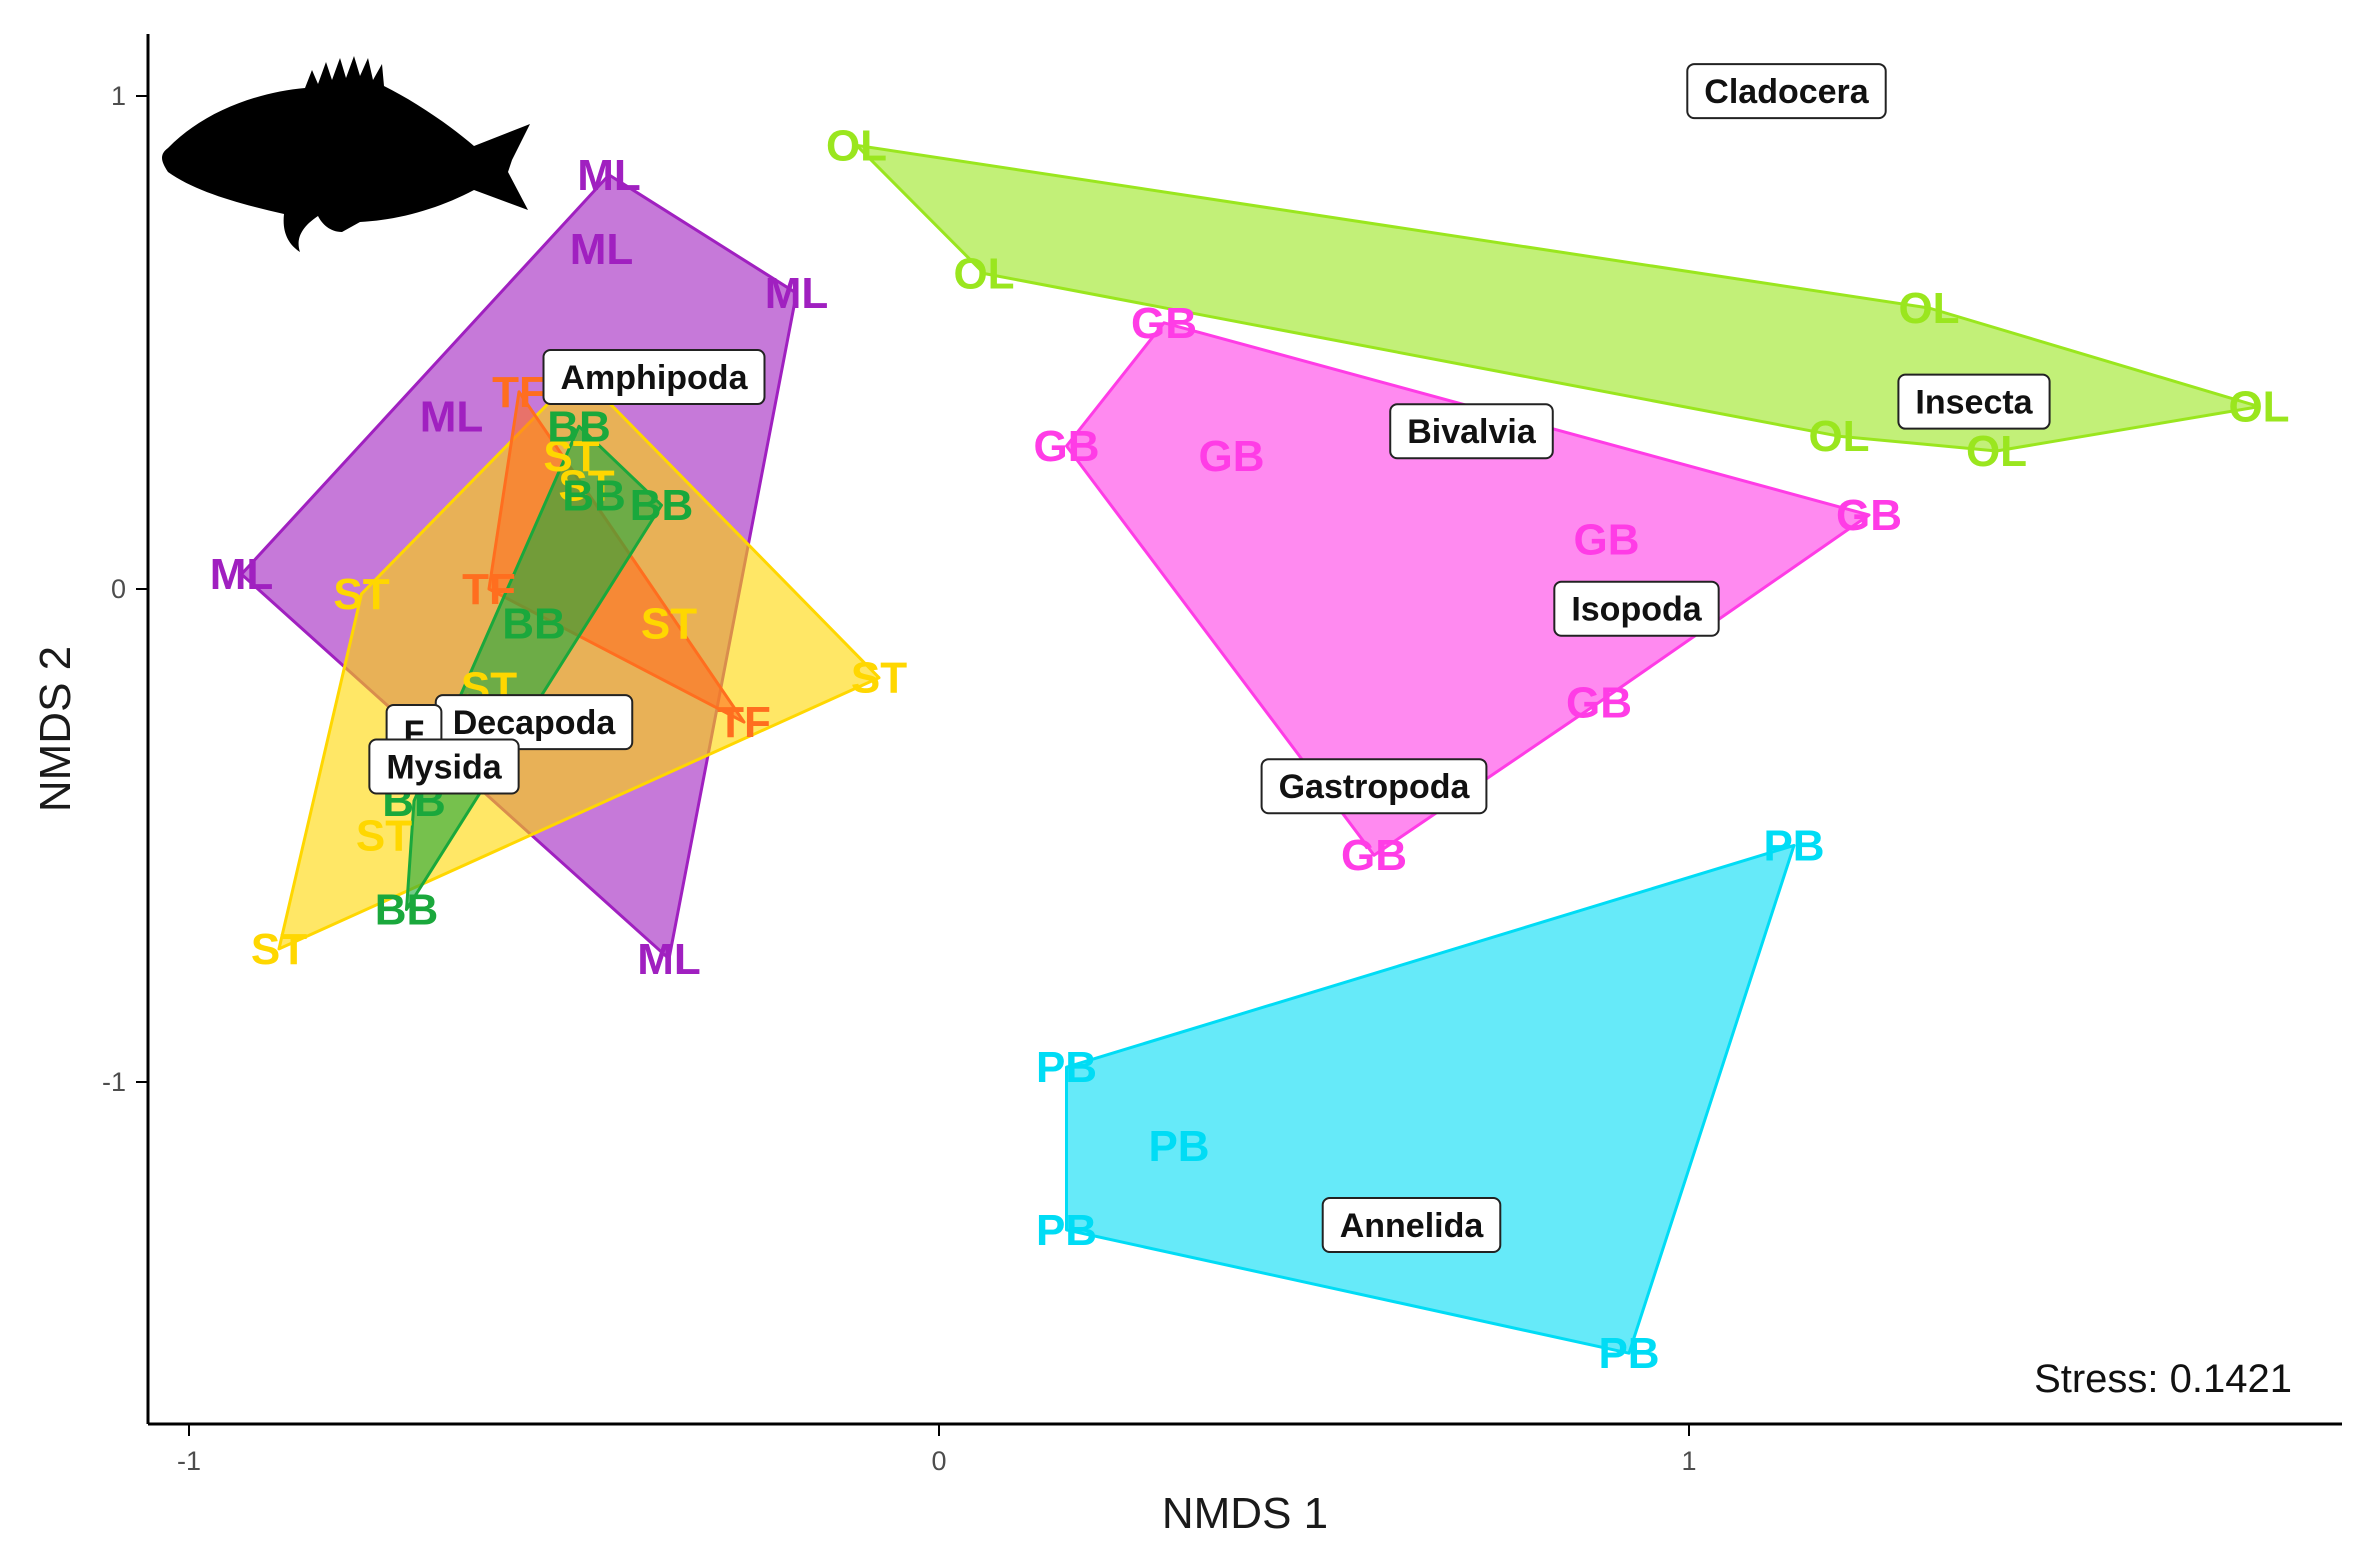 Image resolution: width=2366 pixels, height=1554 pixels. I want to click on taxon-label-text: Mysida, so click(444, 767).